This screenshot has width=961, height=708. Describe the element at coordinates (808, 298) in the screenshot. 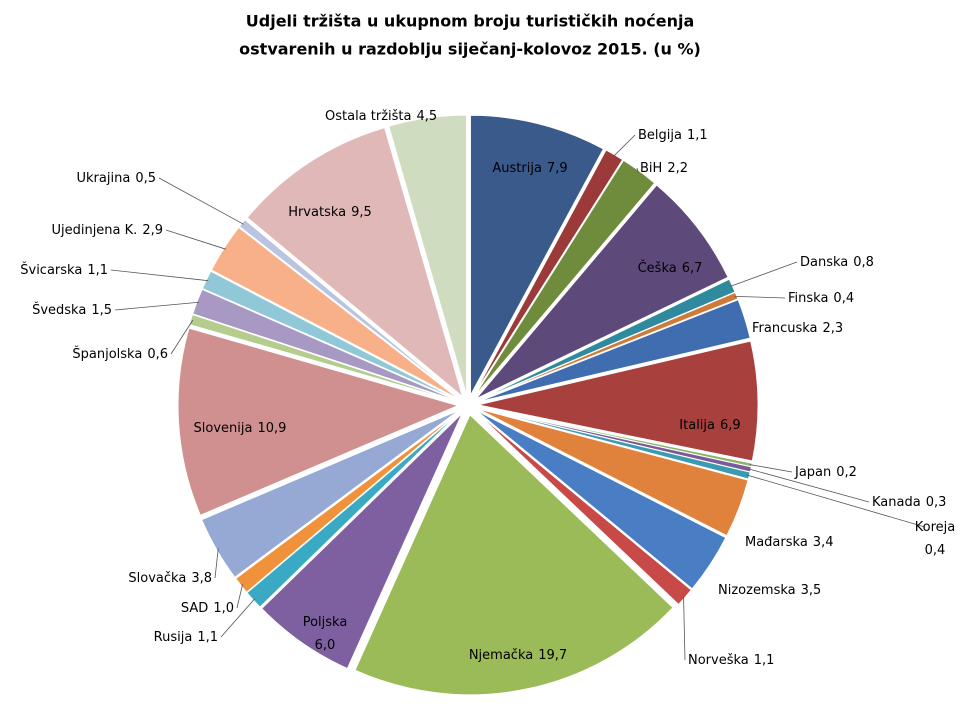

I see `category-label: Finska` at that location.